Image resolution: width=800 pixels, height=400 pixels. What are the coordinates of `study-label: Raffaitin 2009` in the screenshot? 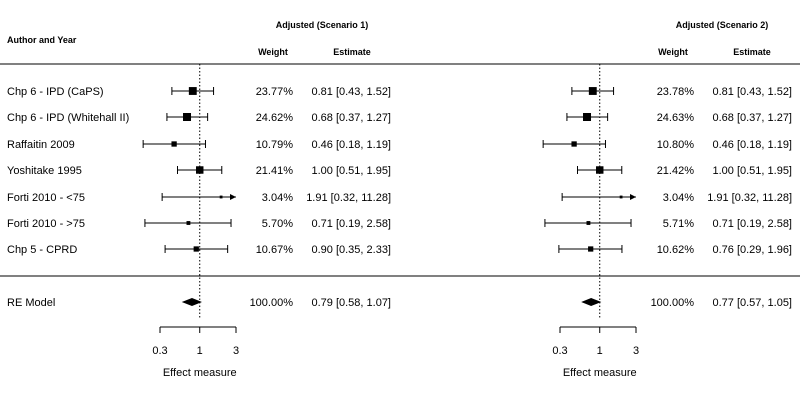 It's located at (41, 145).